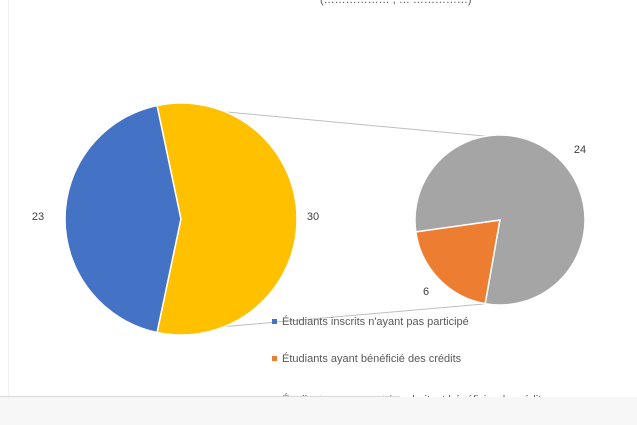 The width and height of the screenshot is (637, 425). I want to click on bottom-border, so click(200, 396).